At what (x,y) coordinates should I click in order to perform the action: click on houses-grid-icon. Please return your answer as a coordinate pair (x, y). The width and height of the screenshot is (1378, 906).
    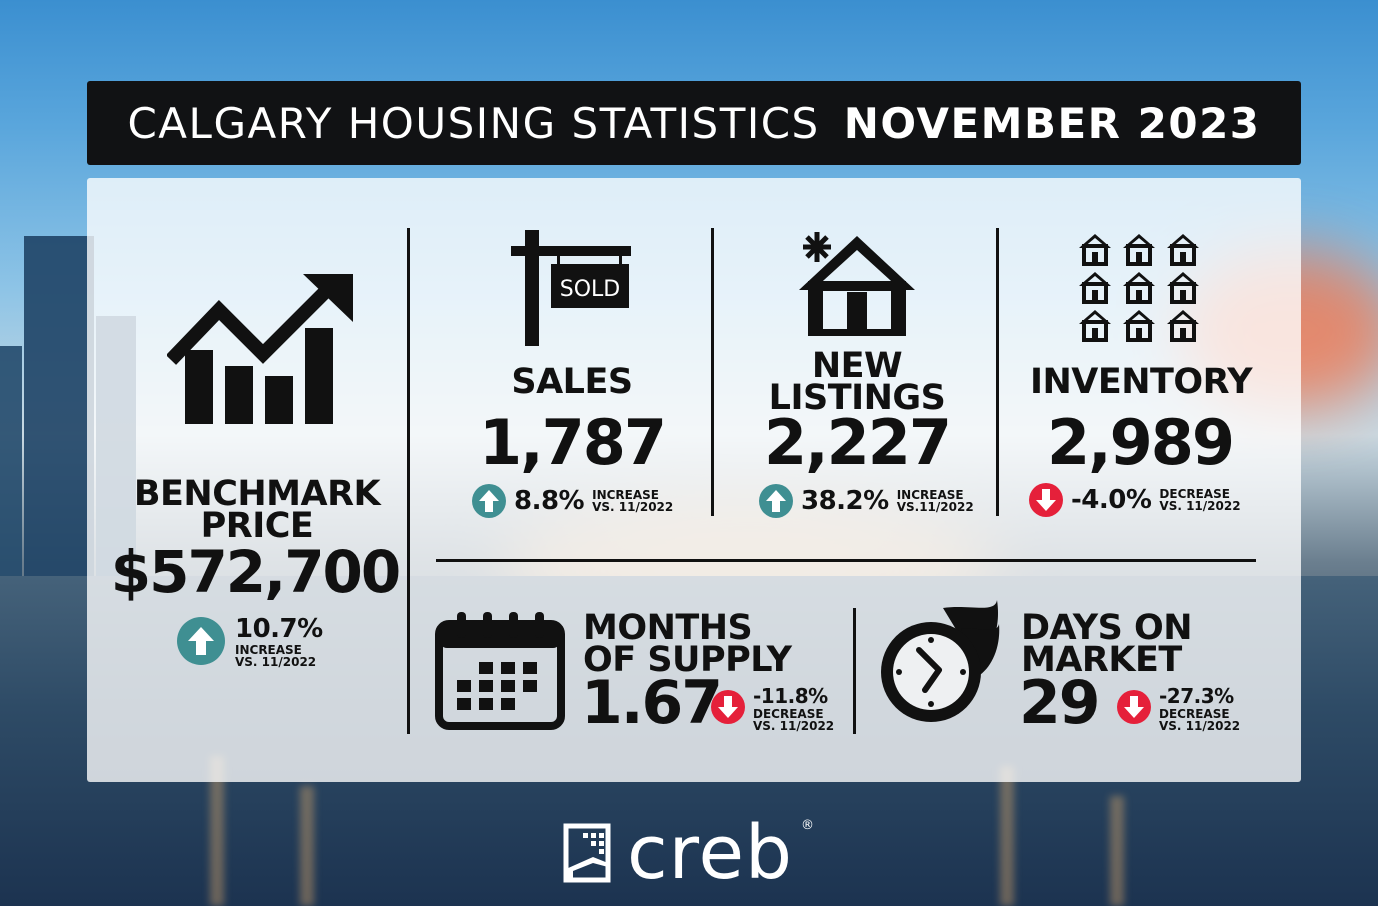
    Looking at the image, I should click on (1139, 287).